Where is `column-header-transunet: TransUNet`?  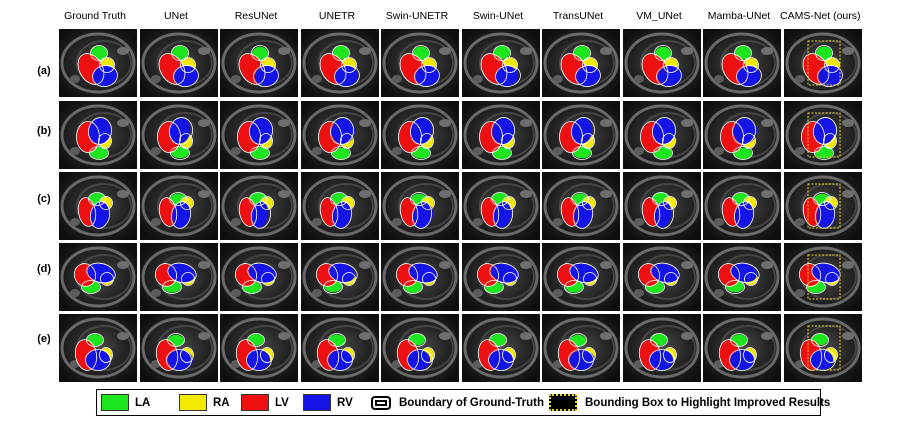 column-header-transunet: TransUNet is located at coordinates (578, 16).